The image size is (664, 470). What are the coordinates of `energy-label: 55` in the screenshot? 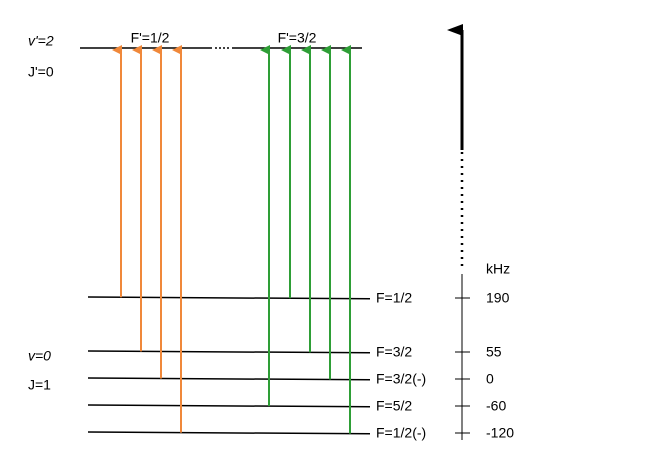 It's located at (494, 352).